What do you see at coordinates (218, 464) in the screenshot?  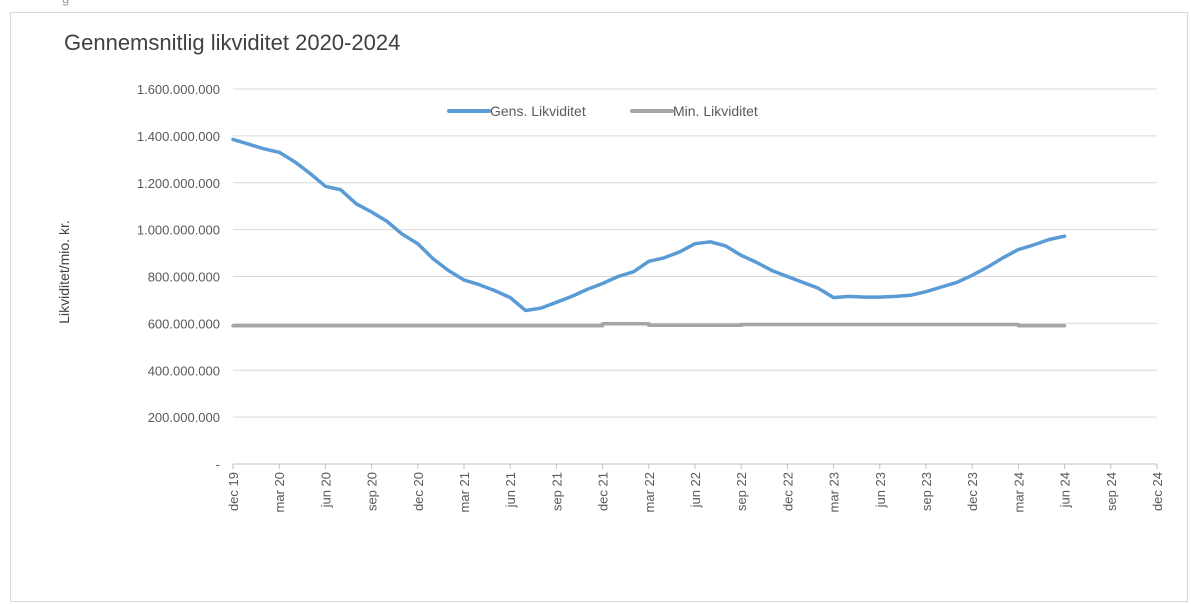 I see `y-tick-label: -` at bounding box center [218, 464].